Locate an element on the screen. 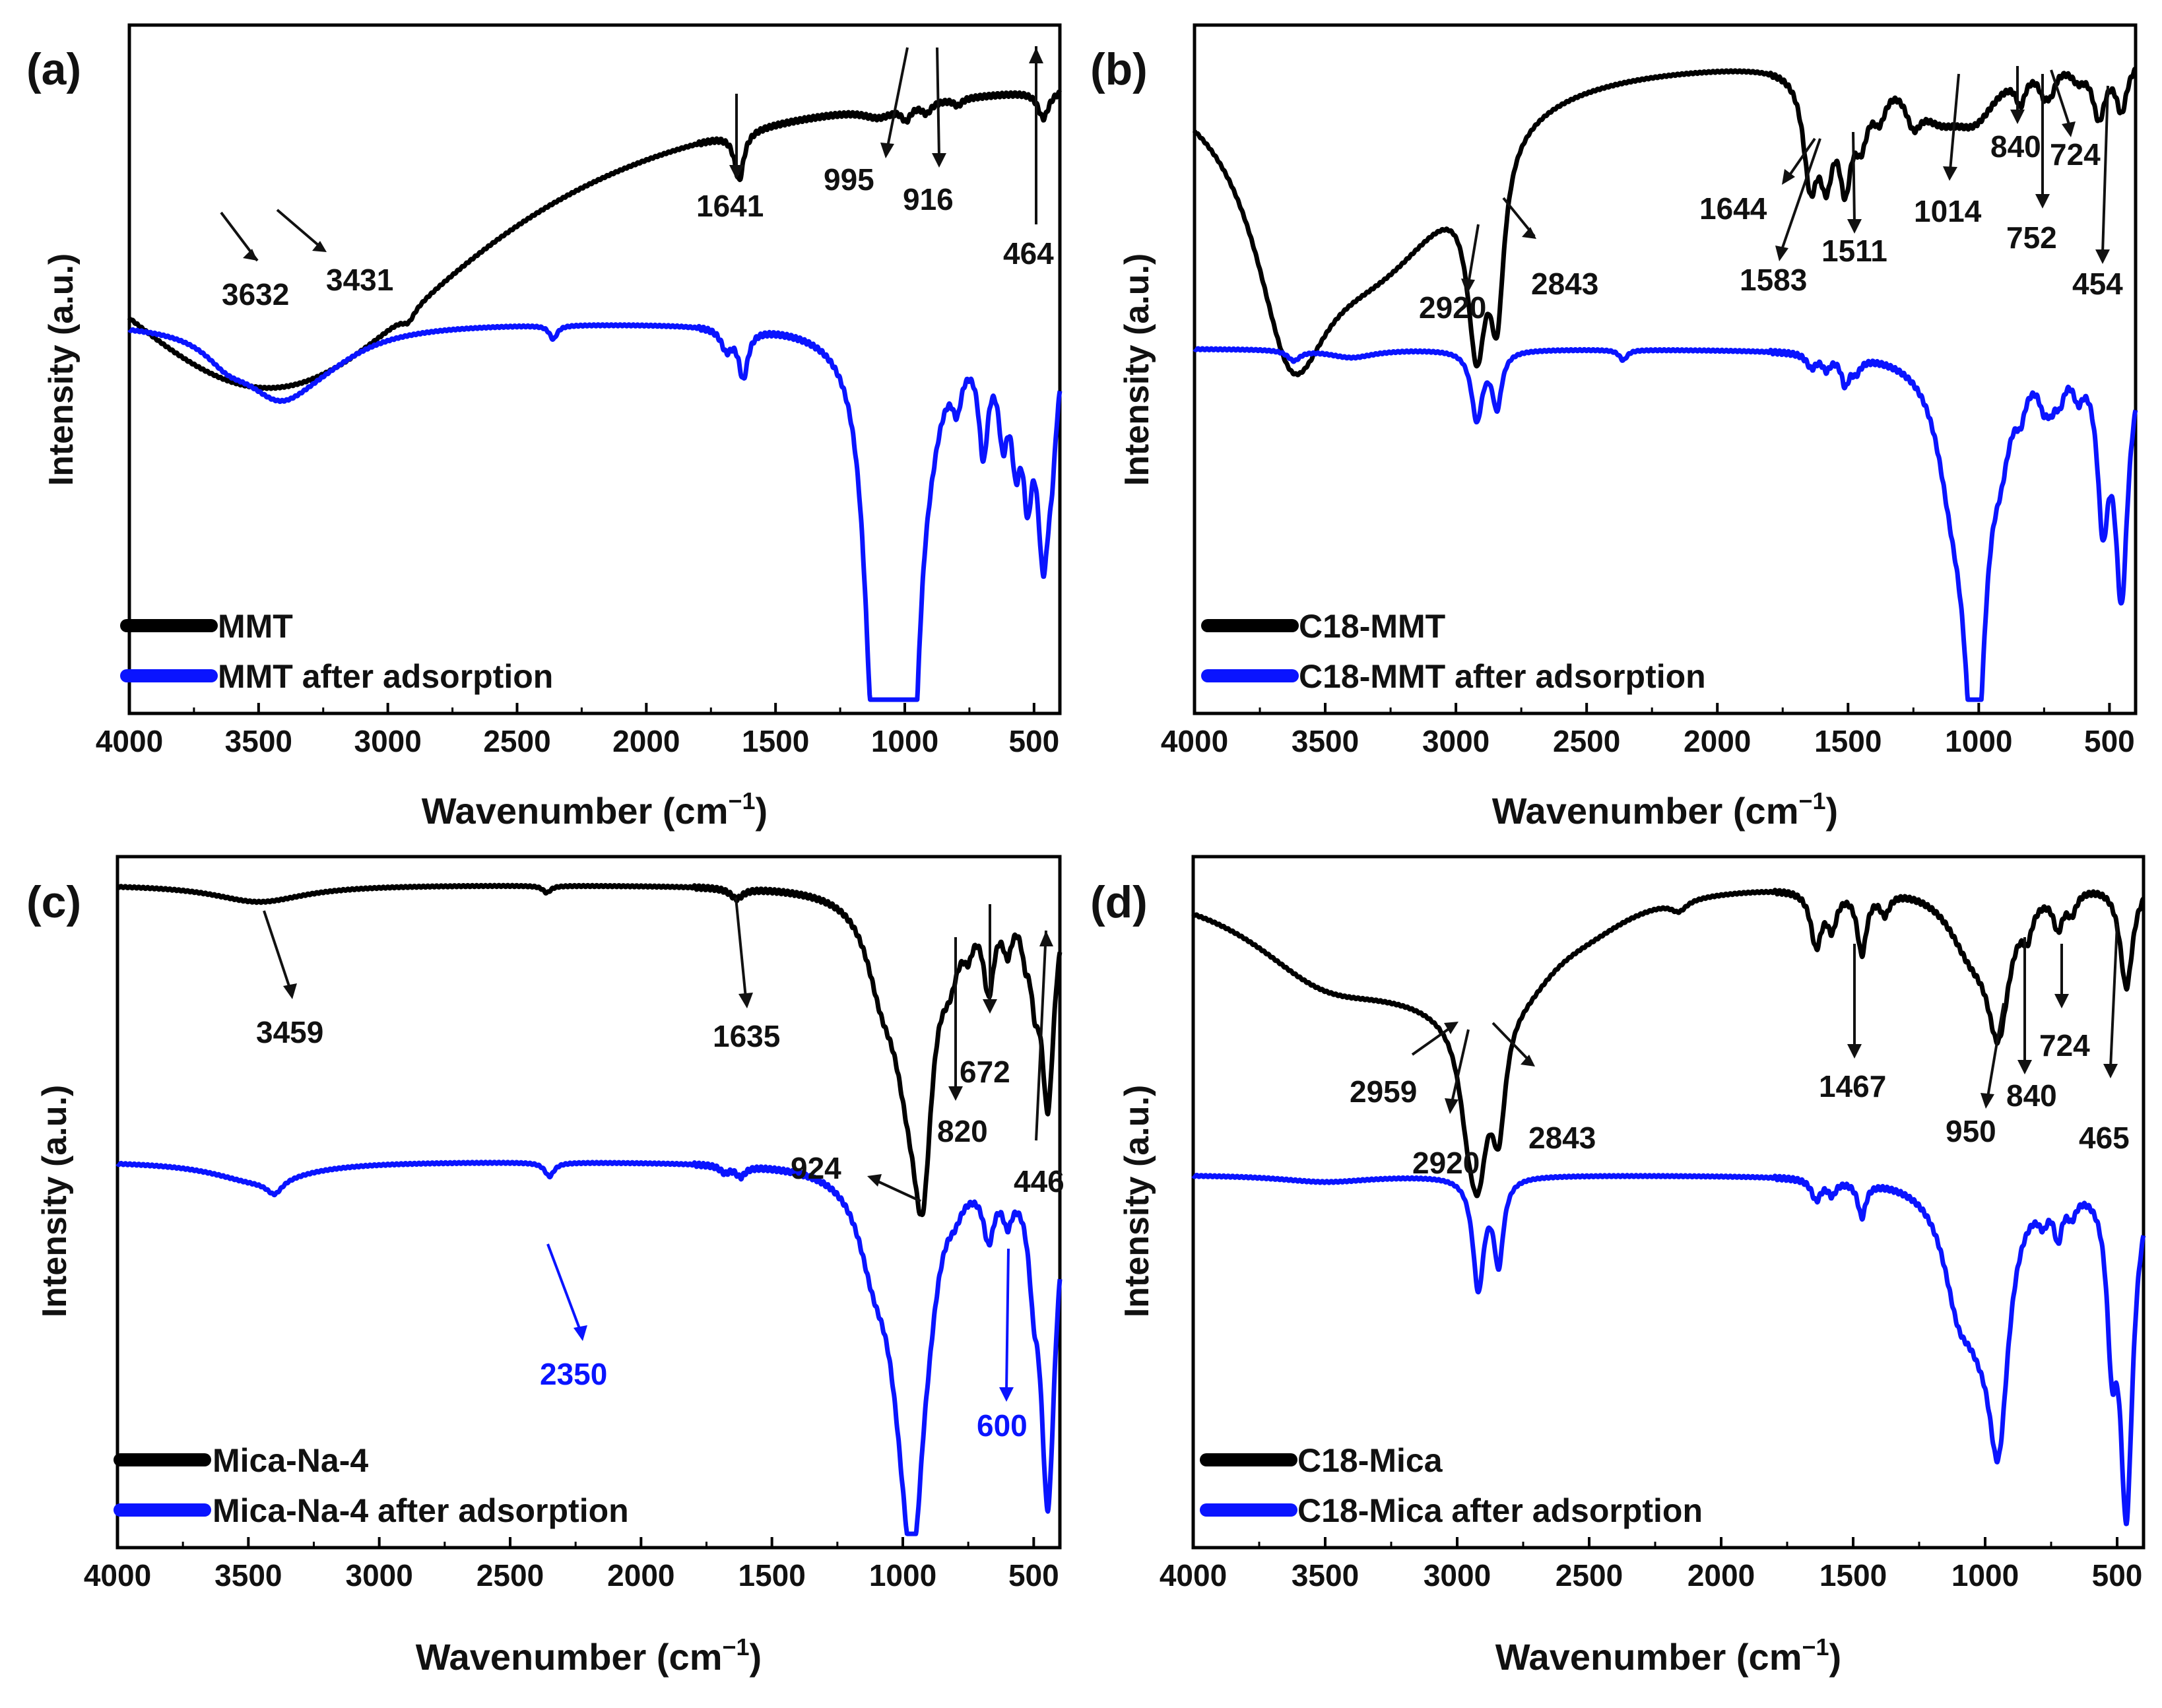 Image resolution: width=2162 pixels, height=1708 pixels. x-label-superscript: −1 is located at coordinates (1815, 1646).